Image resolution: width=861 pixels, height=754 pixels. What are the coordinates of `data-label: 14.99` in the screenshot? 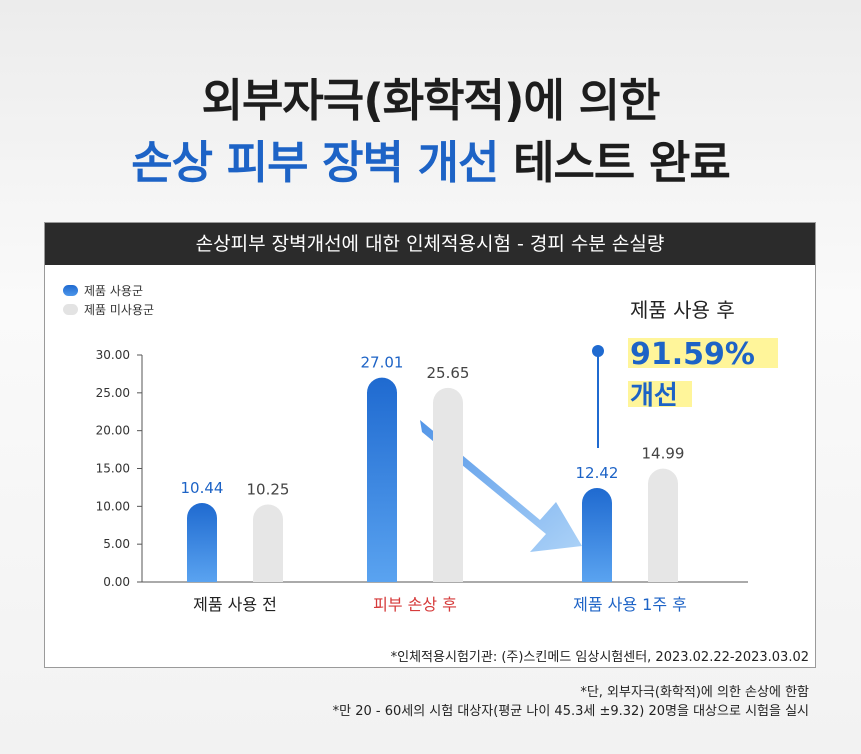 It's located at (663, 454).